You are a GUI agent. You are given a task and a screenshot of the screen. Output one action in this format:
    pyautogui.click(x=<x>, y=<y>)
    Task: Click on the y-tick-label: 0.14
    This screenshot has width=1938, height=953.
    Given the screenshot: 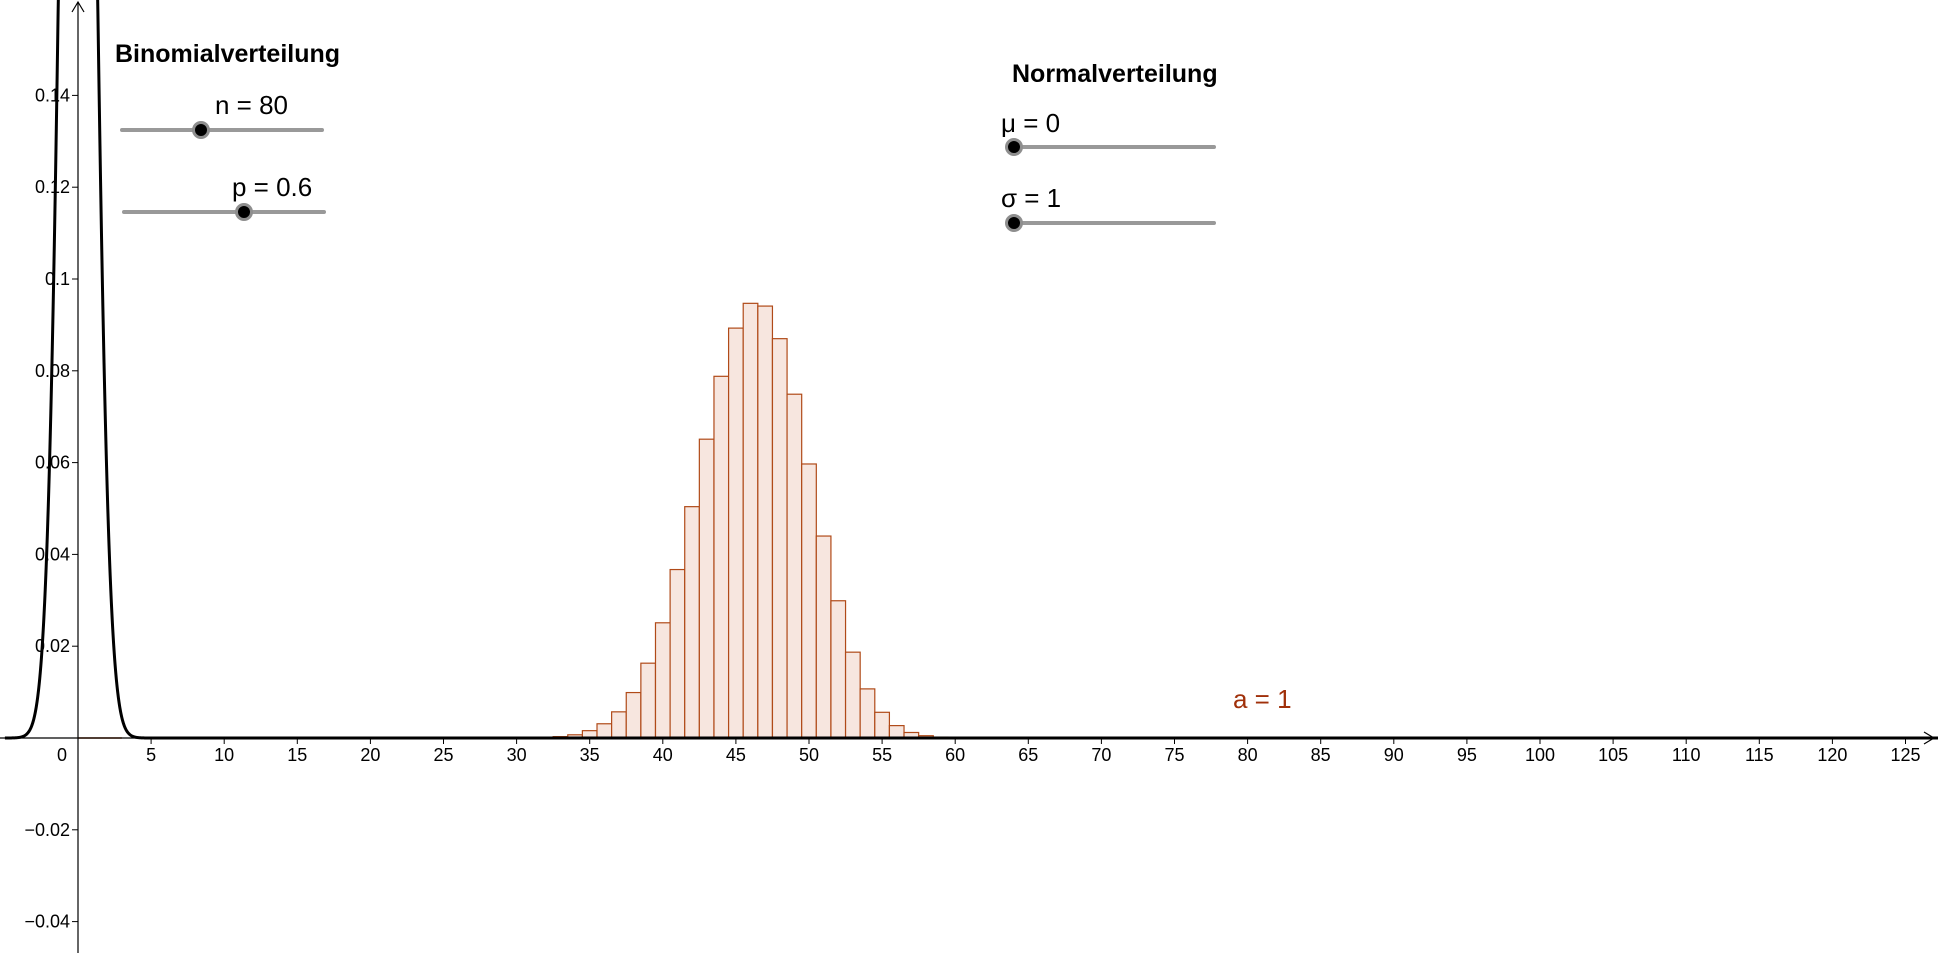 What is the action you would take?
    pyautogui.click(x=52, y=95)
    